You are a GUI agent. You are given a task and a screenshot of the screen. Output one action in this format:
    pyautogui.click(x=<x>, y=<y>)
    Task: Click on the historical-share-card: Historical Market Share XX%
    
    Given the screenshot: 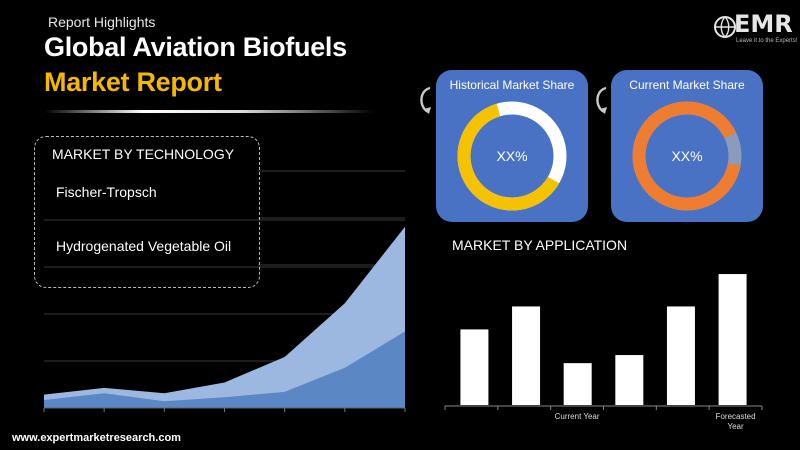 What is the action you would take?
    pyautogui.click(x=512, y=146)
    